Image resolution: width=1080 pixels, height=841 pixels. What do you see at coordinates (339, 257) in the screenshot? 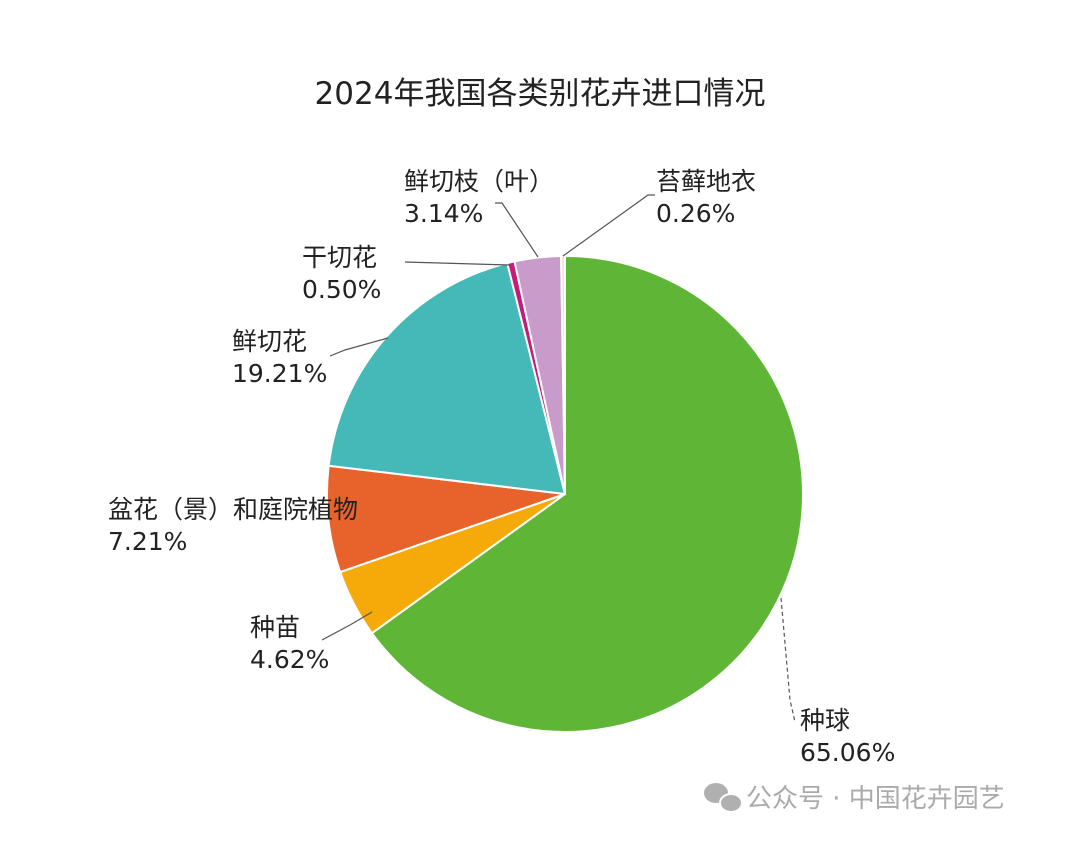
I see `slice-label: 干切花` at bounding box center [339, 257].